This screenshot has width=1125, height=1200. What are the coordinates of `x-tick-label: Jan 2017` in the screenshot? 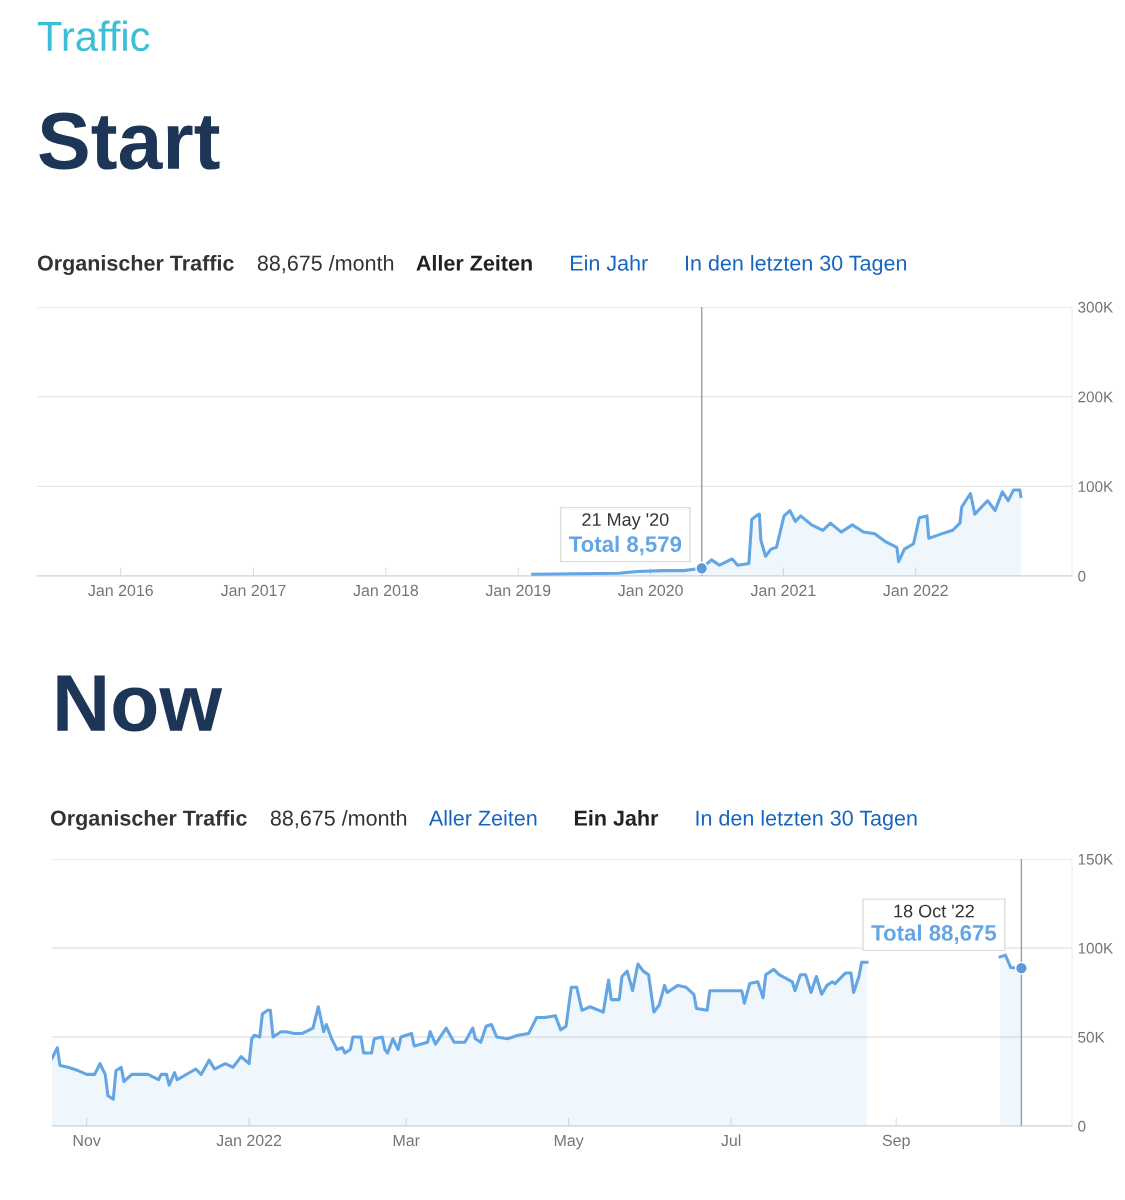 It's located at (253, 590).